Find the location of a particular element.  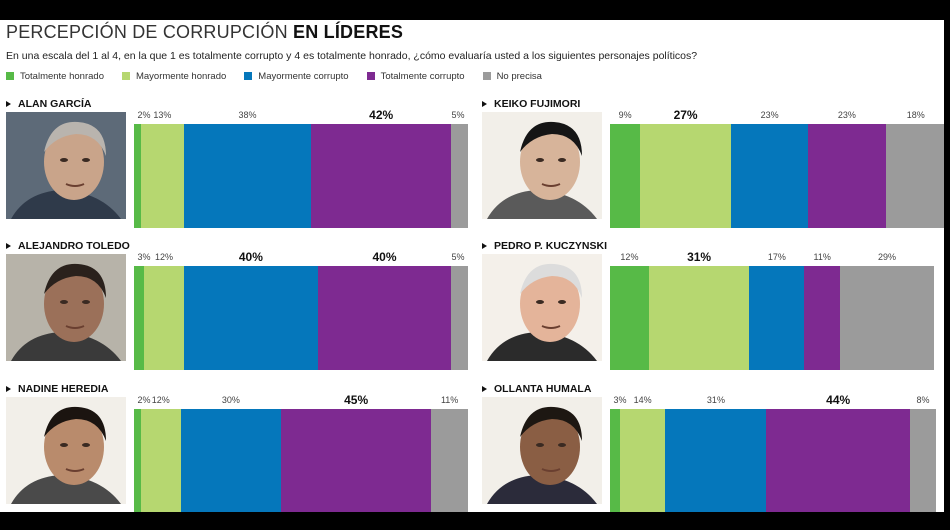

title-bold-part: EN LÍDERES is located at coordinates (348, 32).